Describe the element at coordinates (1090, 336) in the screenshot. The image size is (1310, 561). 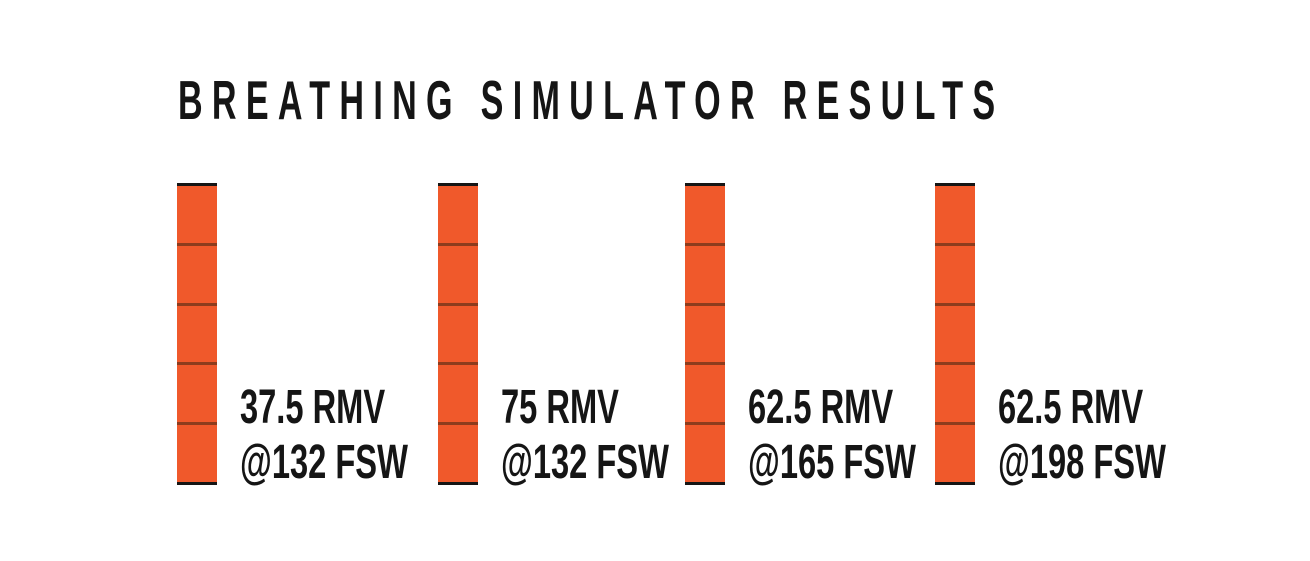
I see `bar-group-4: 62.5 RMV @198 FSW` at that location.